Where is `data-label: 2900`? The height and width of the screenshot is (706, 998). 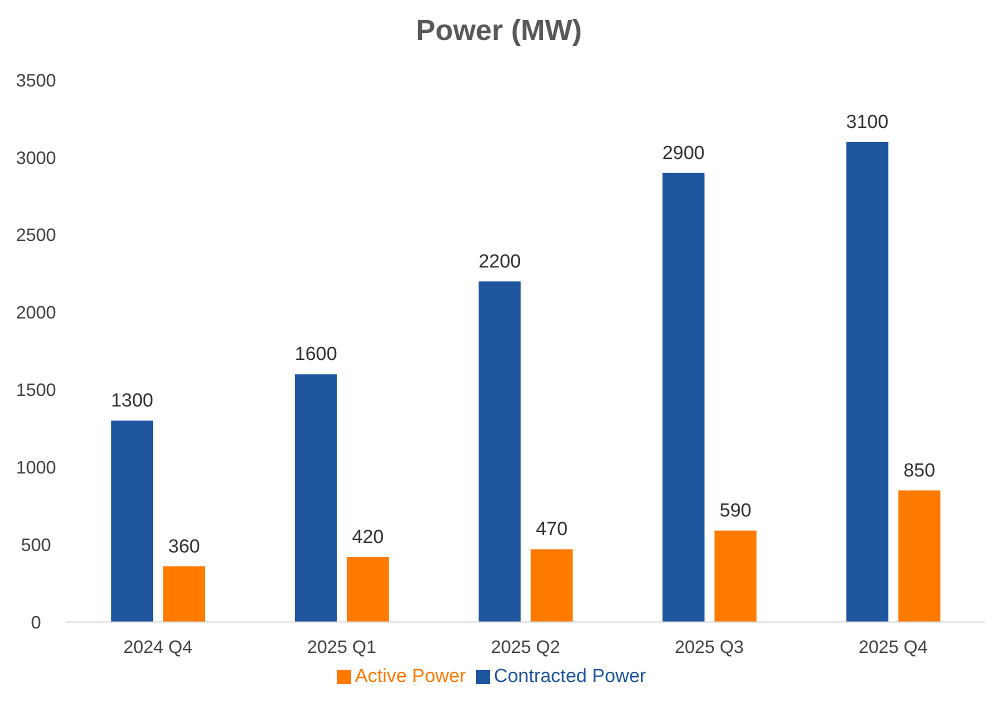 data-label: 2900 is located at coordinates (683, 153).